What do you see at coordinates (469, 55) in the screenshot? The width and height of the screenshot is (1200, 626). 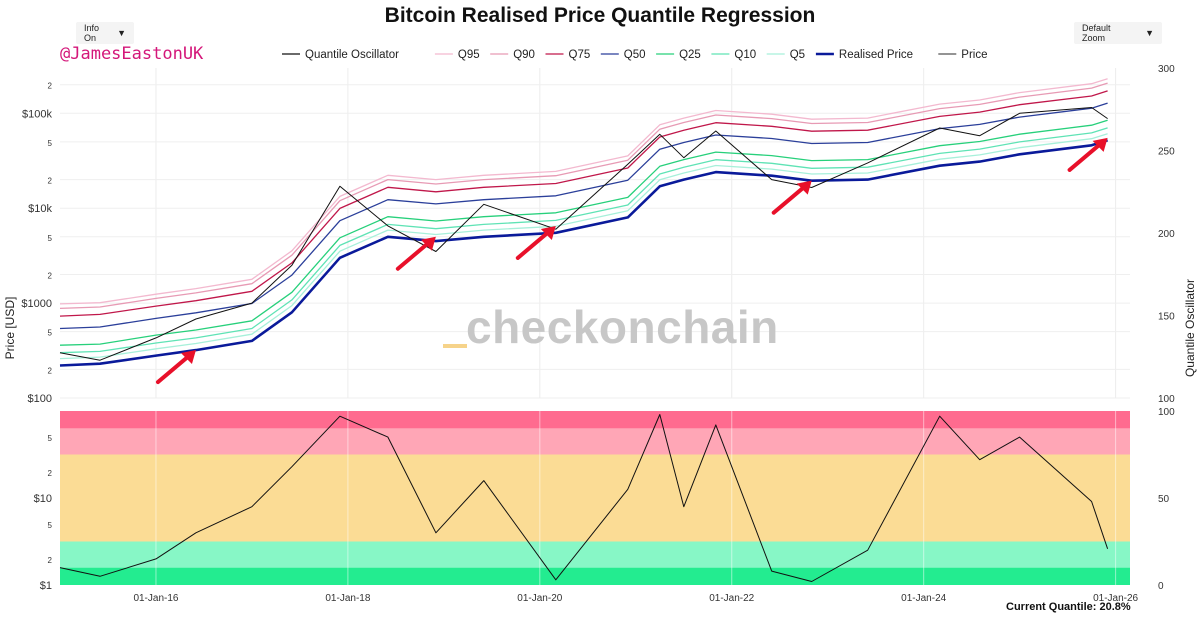 I see `legend-label: Q95` at bounding box center [469, 55].